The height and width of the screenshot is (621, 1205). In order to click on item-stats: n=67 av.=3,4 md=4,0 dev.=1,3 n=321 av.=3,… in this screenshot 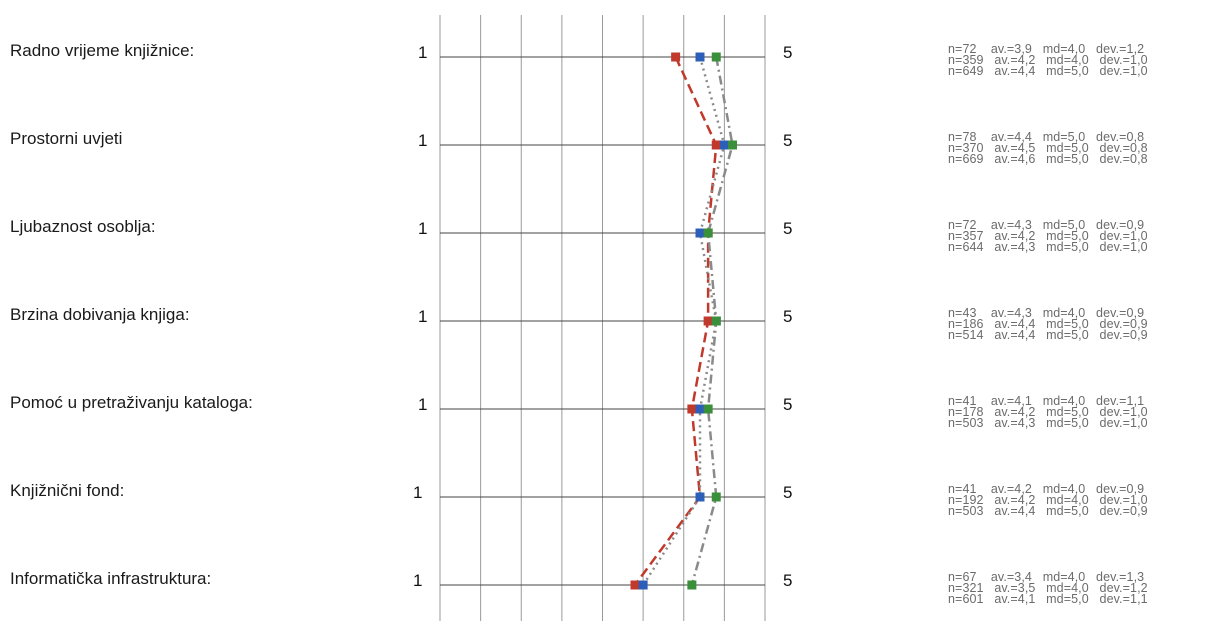, I will do `click(1048, 588)`.